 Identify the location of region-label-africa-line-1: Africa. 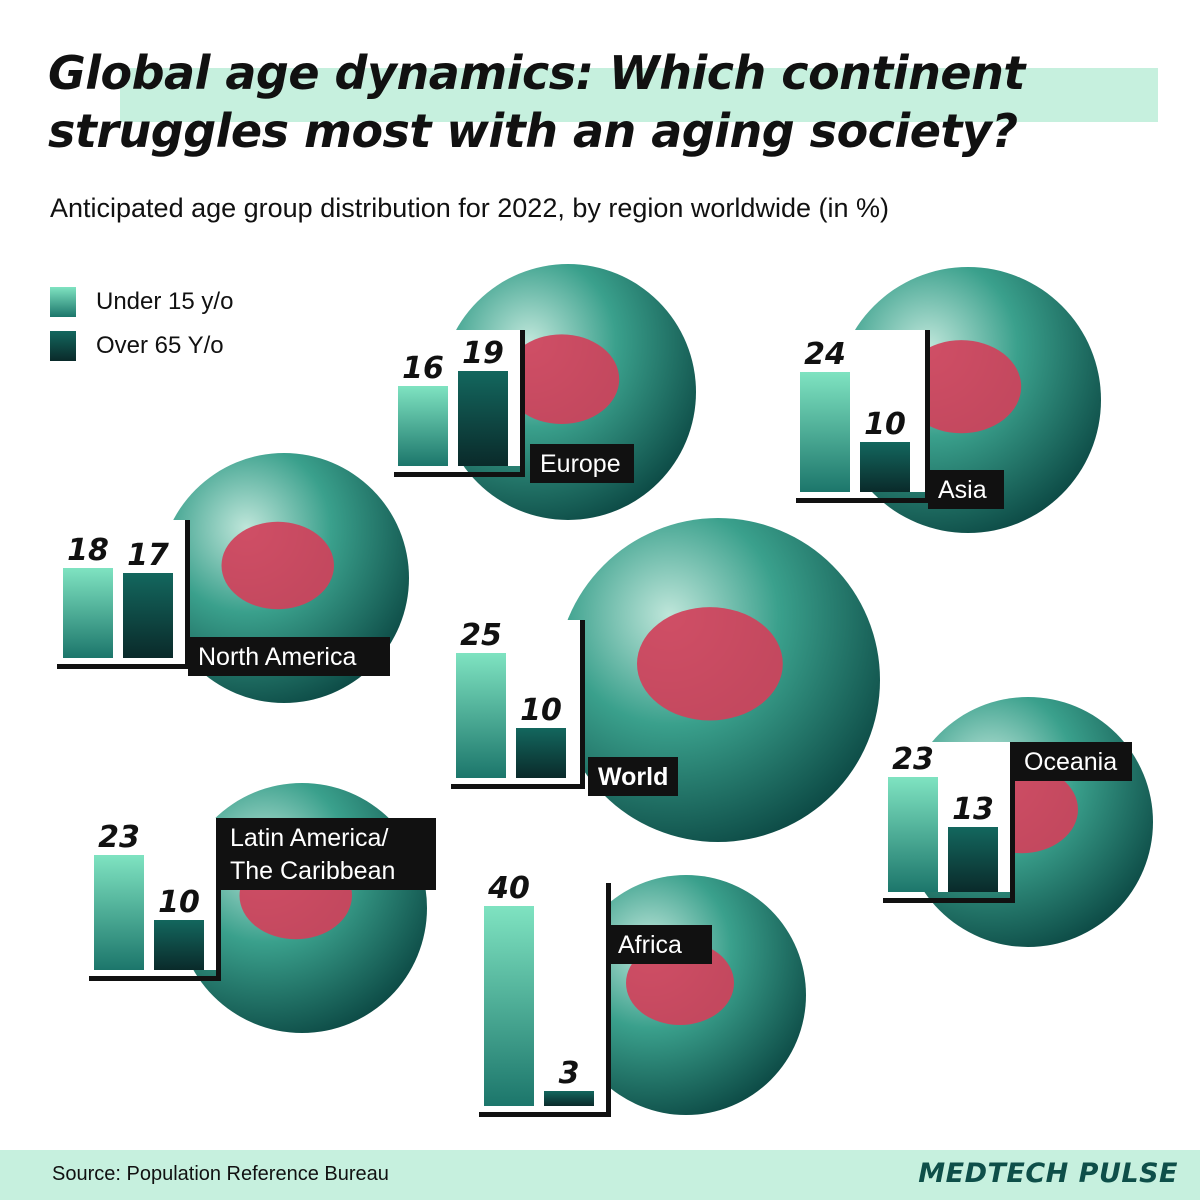
(650, 945).